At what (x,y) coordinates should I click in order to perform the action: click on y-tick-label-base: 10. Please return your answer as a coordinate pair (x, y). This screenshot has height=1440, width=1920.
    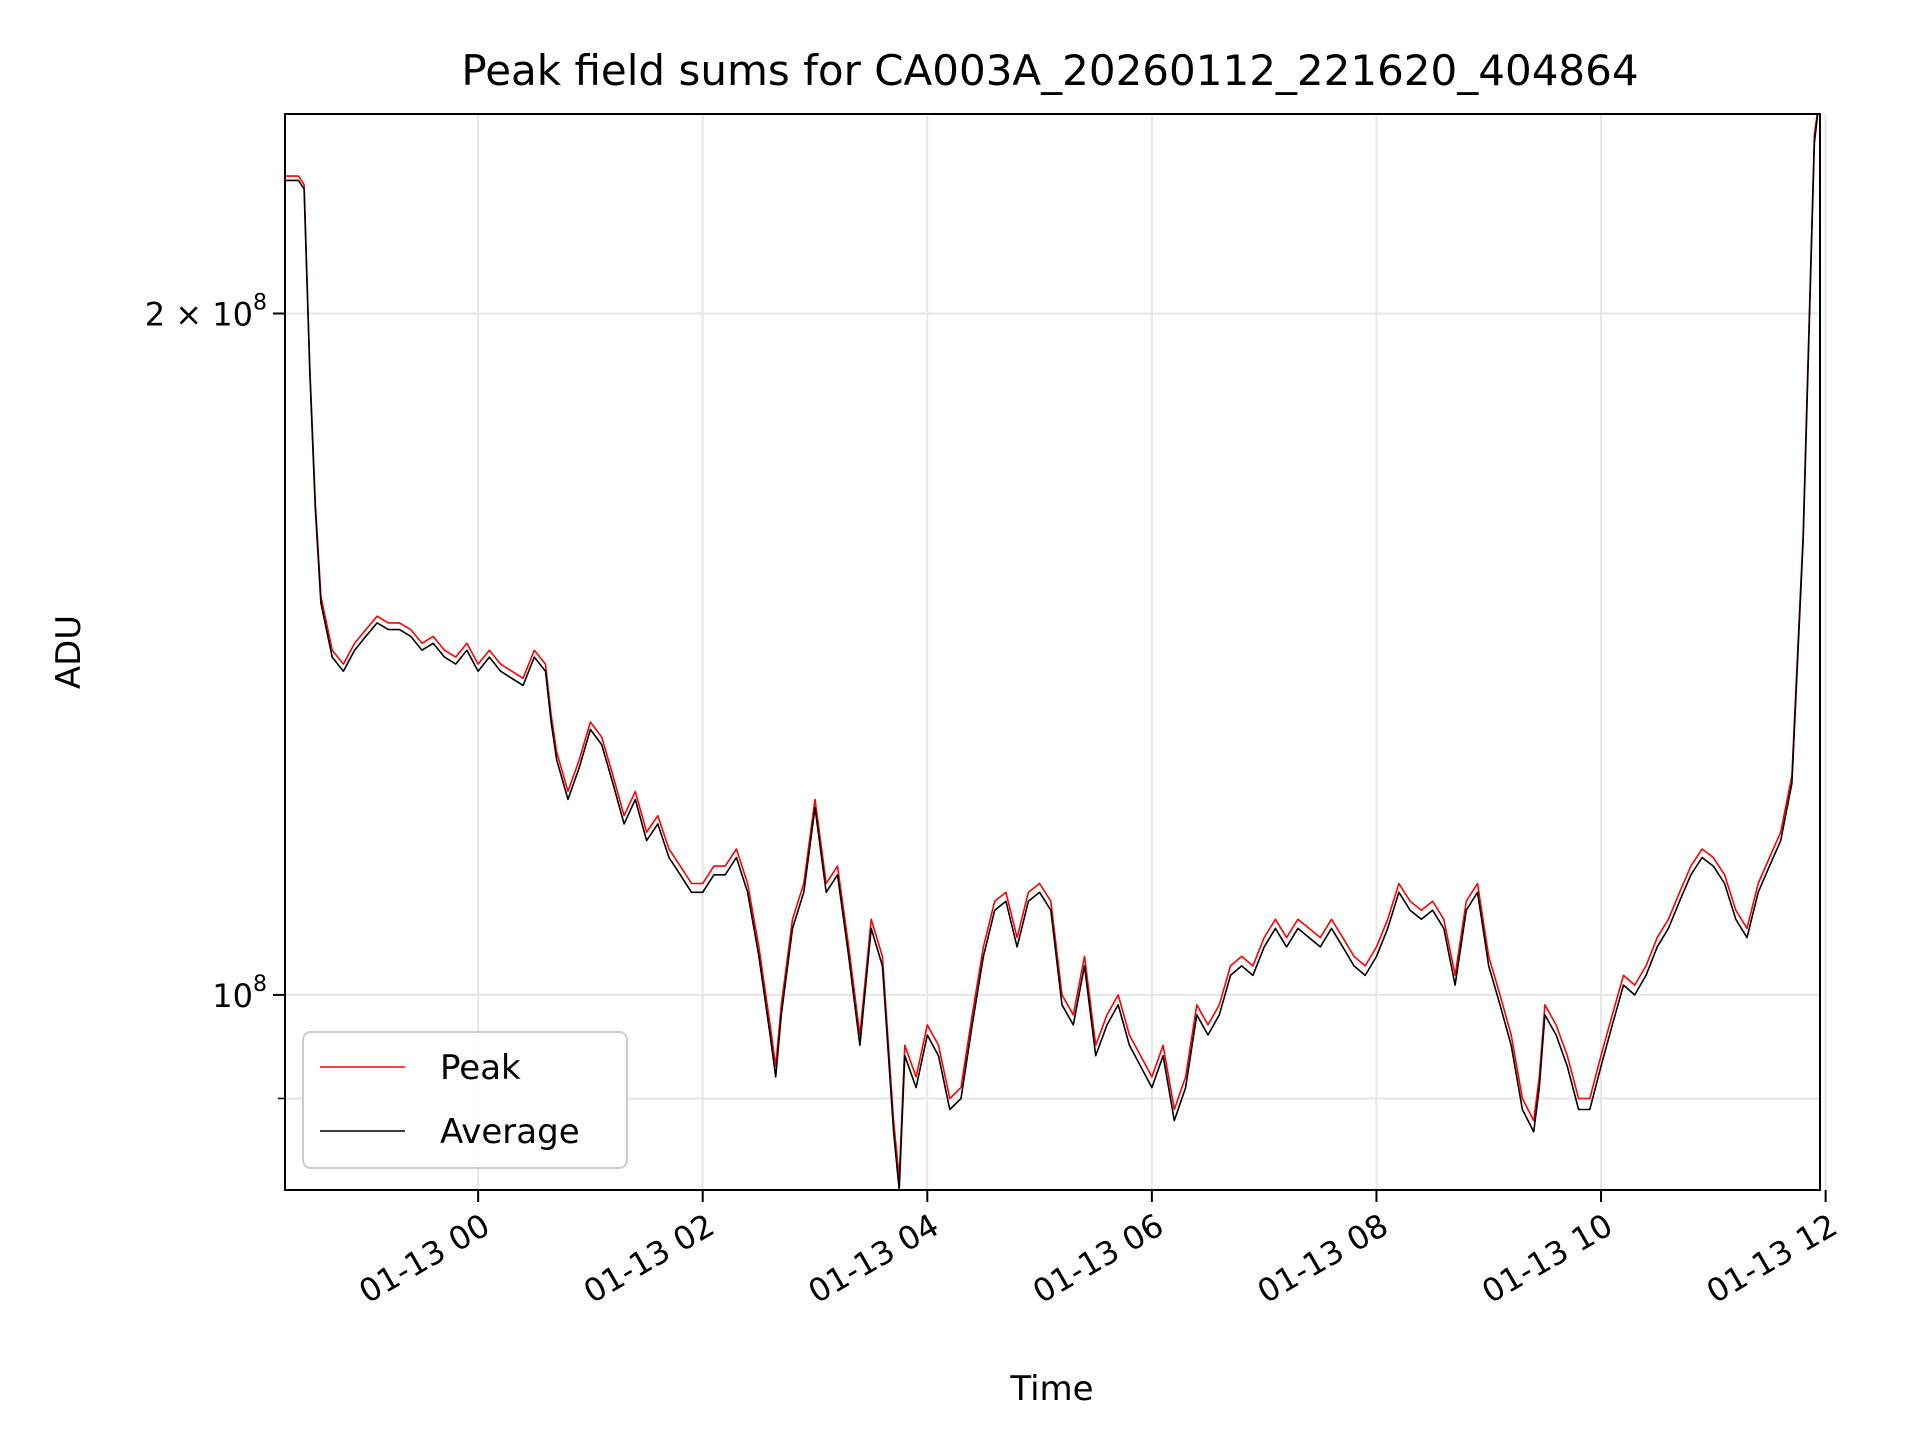
    Looking at the image, I should click on (232, 996).